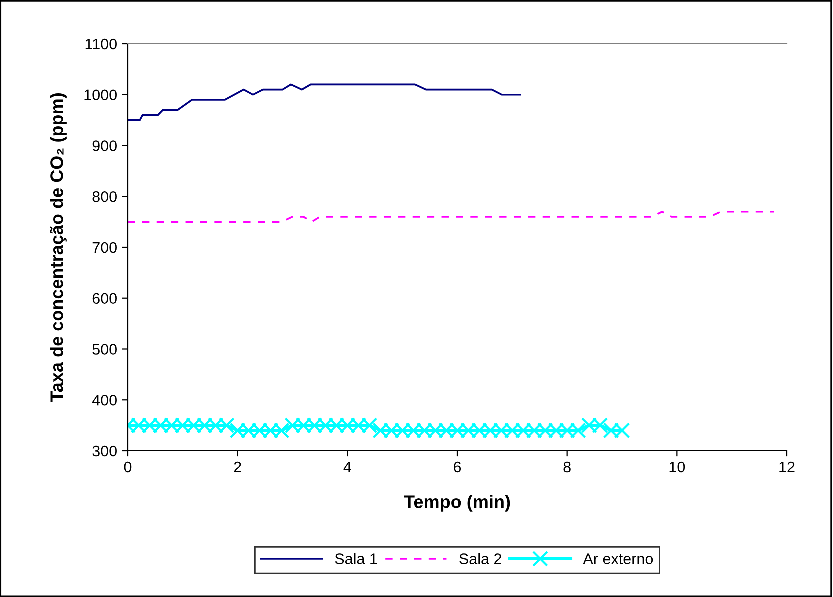 This screenshot has height=597, width=833. I want to click on y-axis-title: Taxa de concentração de CO₂ (ppm), so click(58, 248).